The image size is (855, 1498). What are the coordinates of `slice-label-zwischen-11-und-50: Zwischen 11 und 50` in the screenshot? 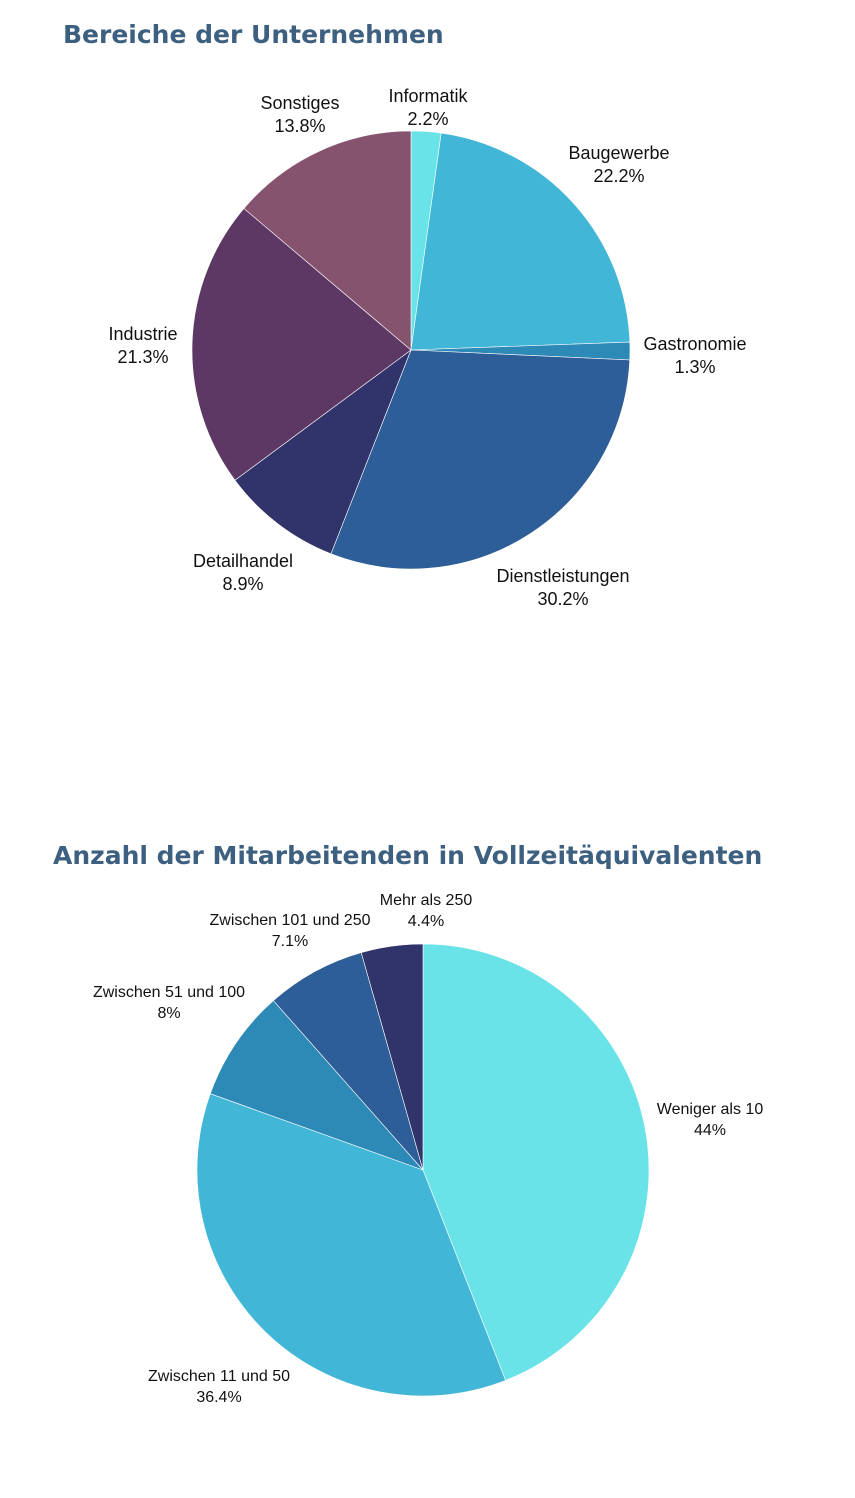 It's located at (219, 1376).